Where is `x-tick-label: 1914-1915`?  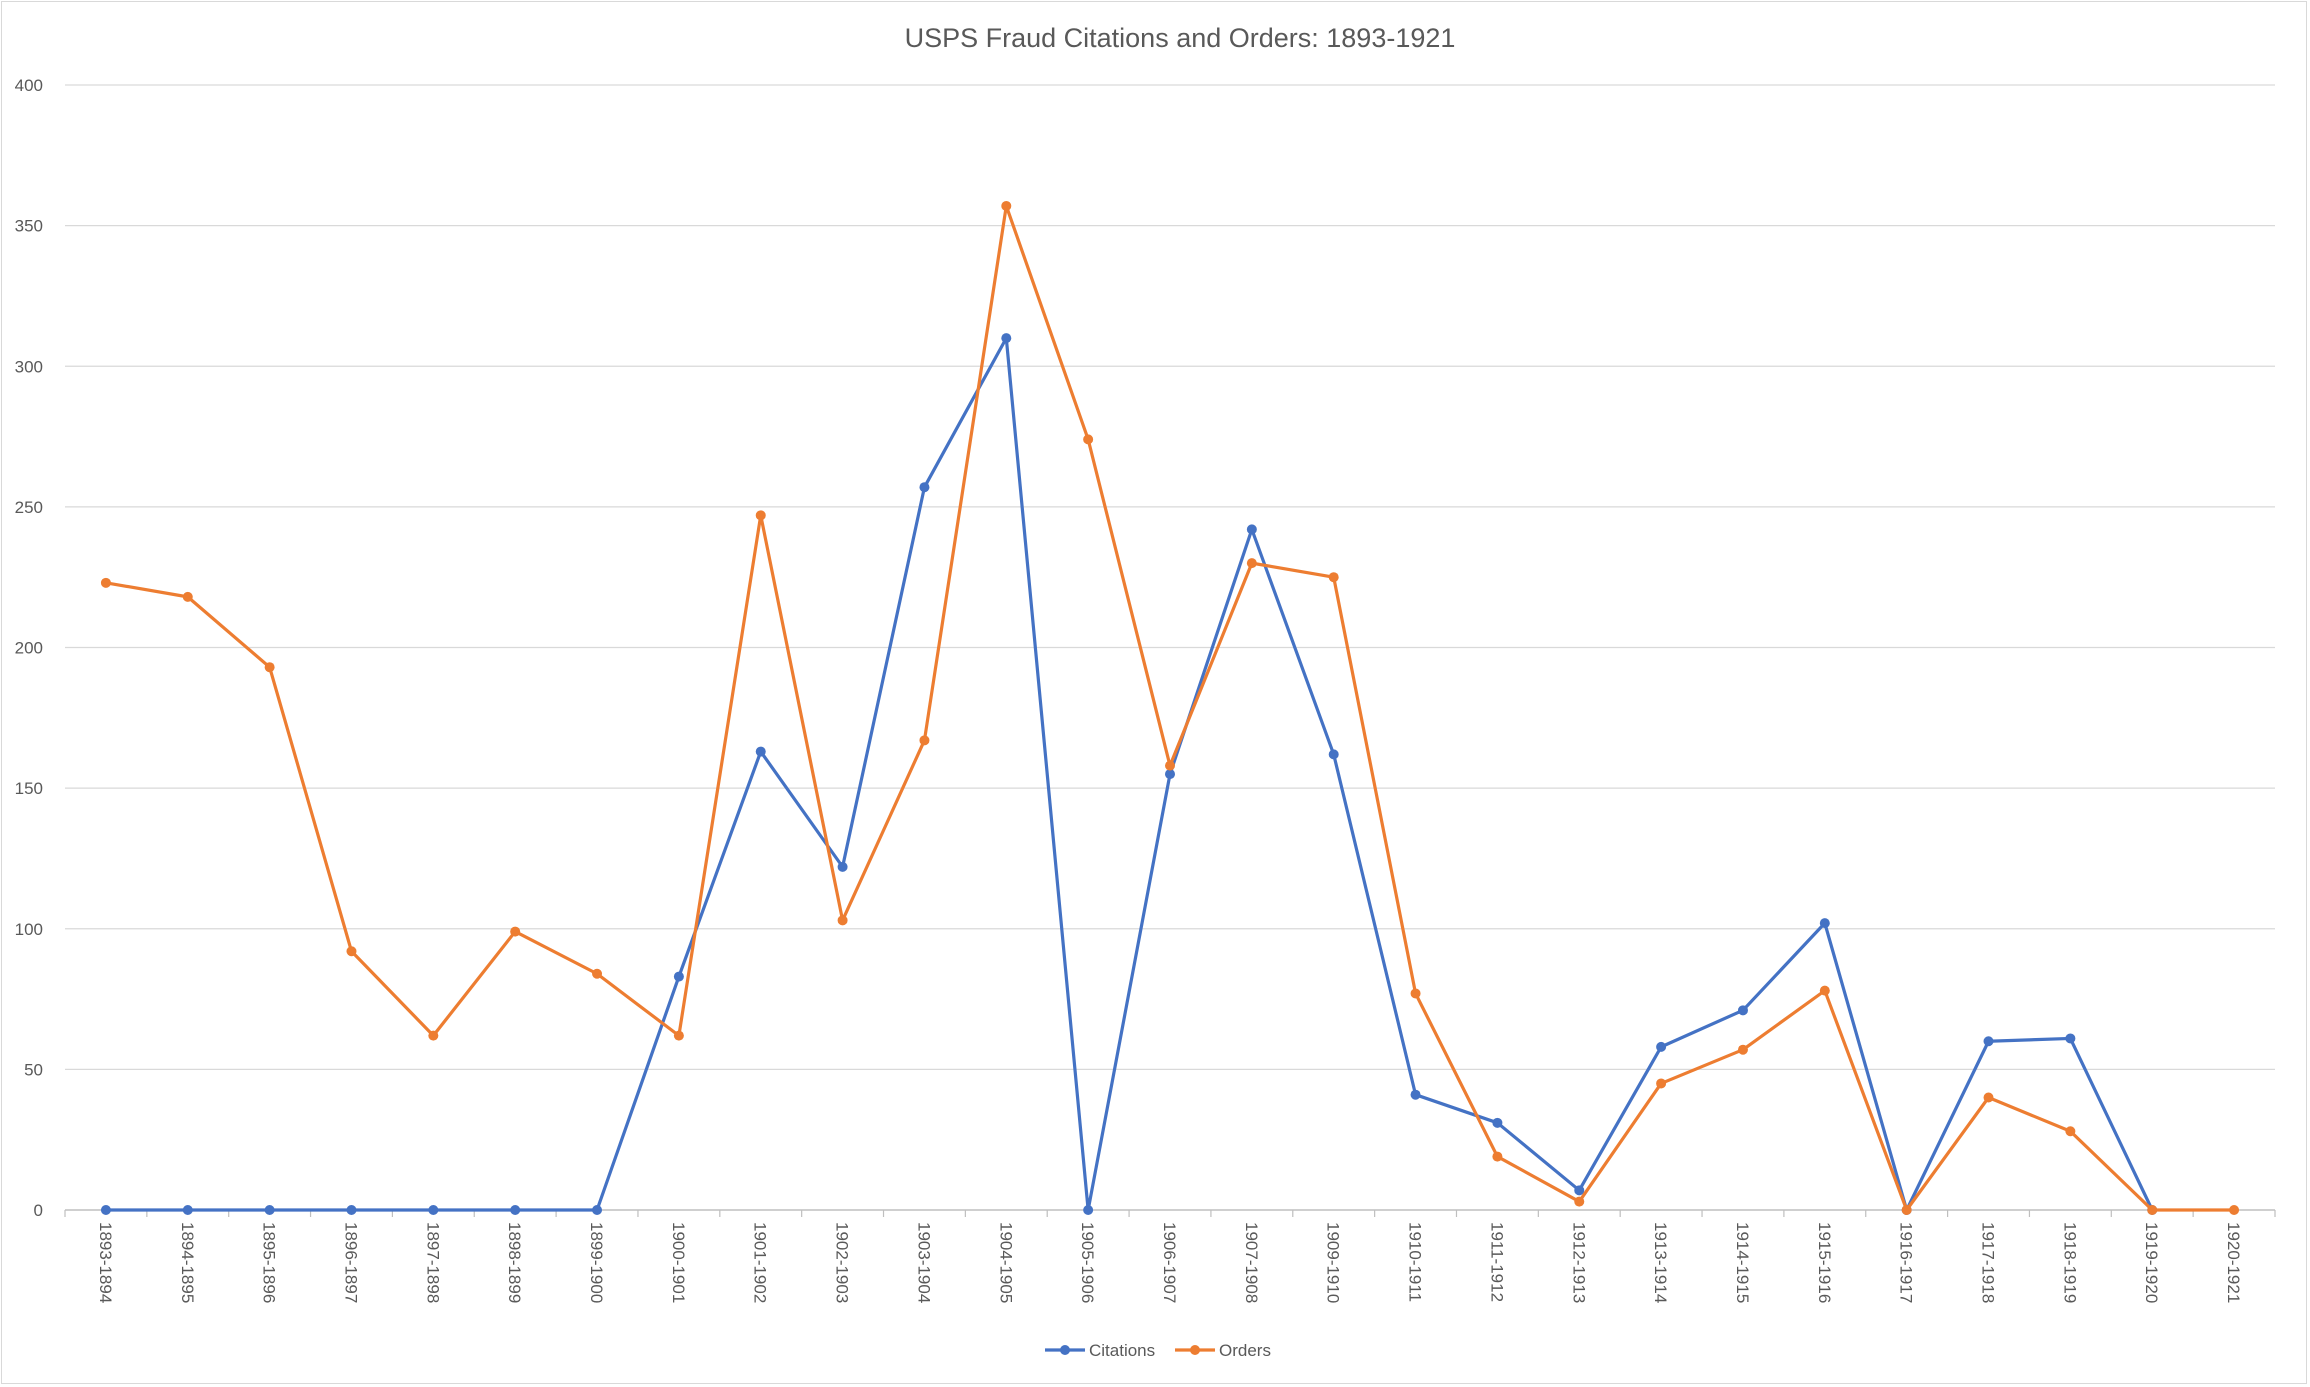
x-tick-label: 1914-1915 is located at coordinates (1742, 1262).